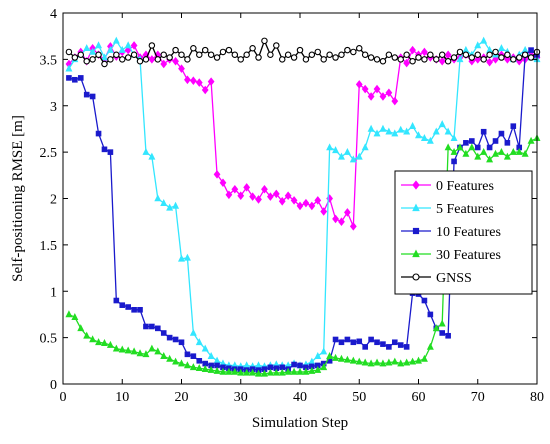 The width and height of the screenshot is (550, 444). Describe the element at coordinates (122, 397) in the screenshot. I see `x-tick-label: 10` at that location.